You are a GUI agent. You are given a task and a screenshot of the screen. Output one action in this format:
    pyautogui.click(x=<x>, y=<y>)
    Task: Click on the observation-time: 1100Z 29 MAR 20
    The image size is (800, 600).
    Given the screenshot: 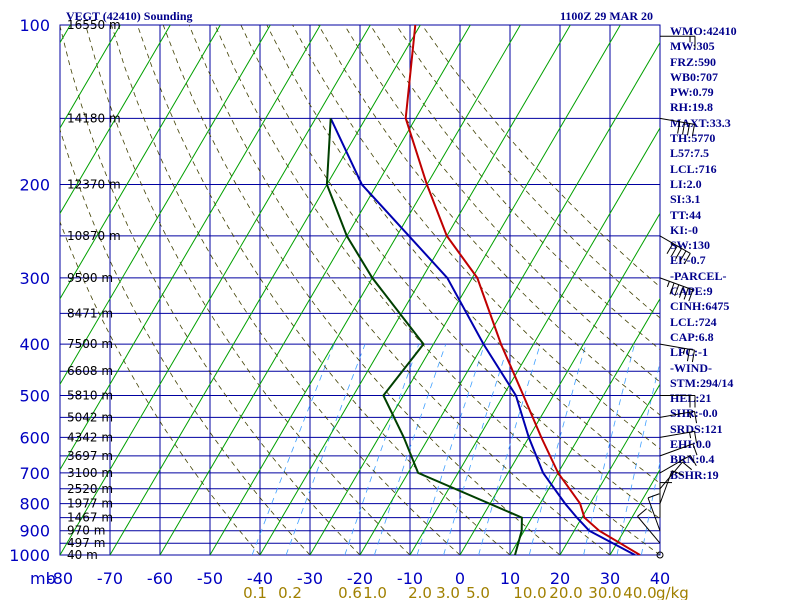 What is the action you would take?
    pyautogui.click(x=606, y=16)
    